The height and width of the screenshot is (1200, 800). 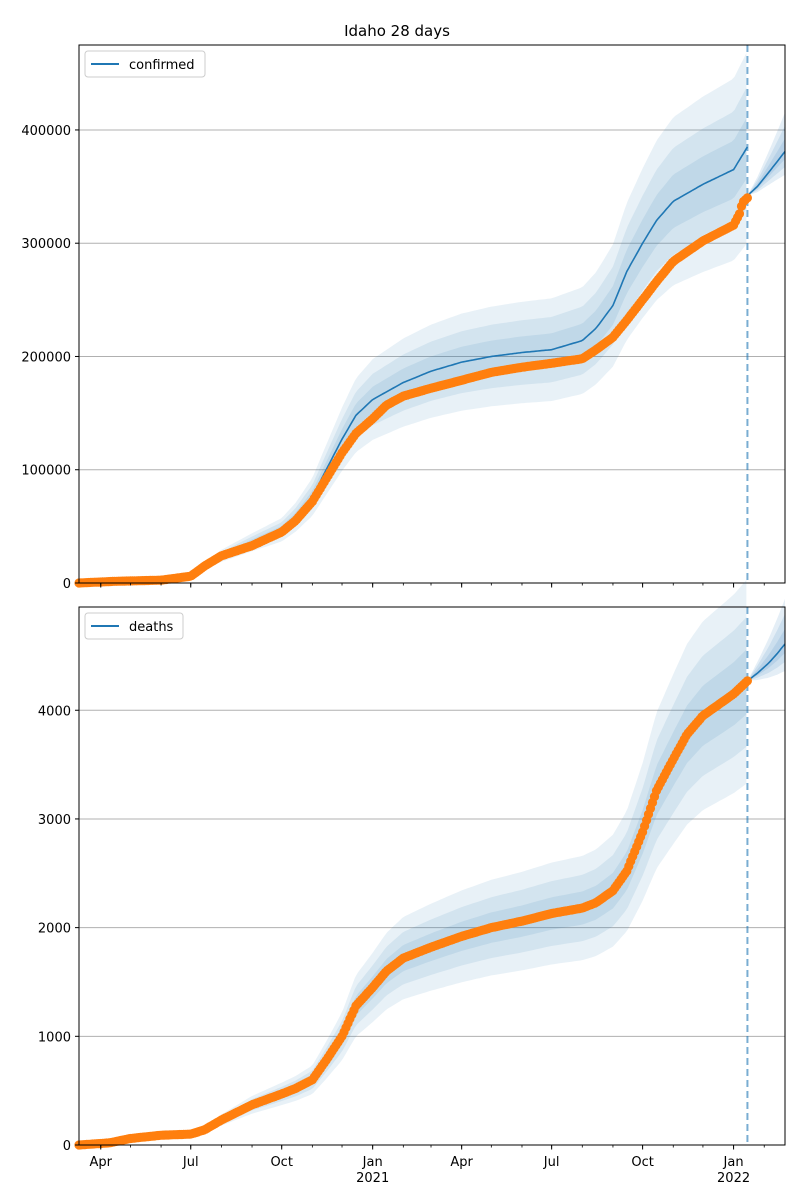 I want to click on deaths-y-tick-label: 4000, so click(x=54, y=711).